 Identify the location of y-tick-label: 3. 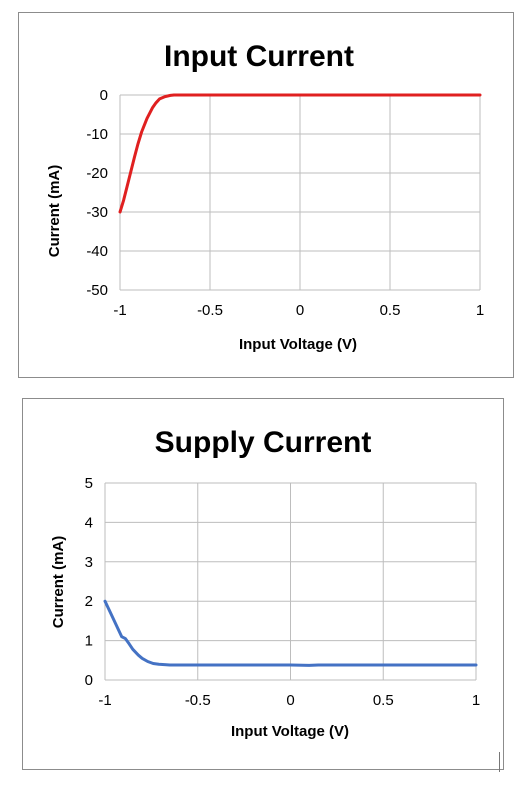
(89, 562).